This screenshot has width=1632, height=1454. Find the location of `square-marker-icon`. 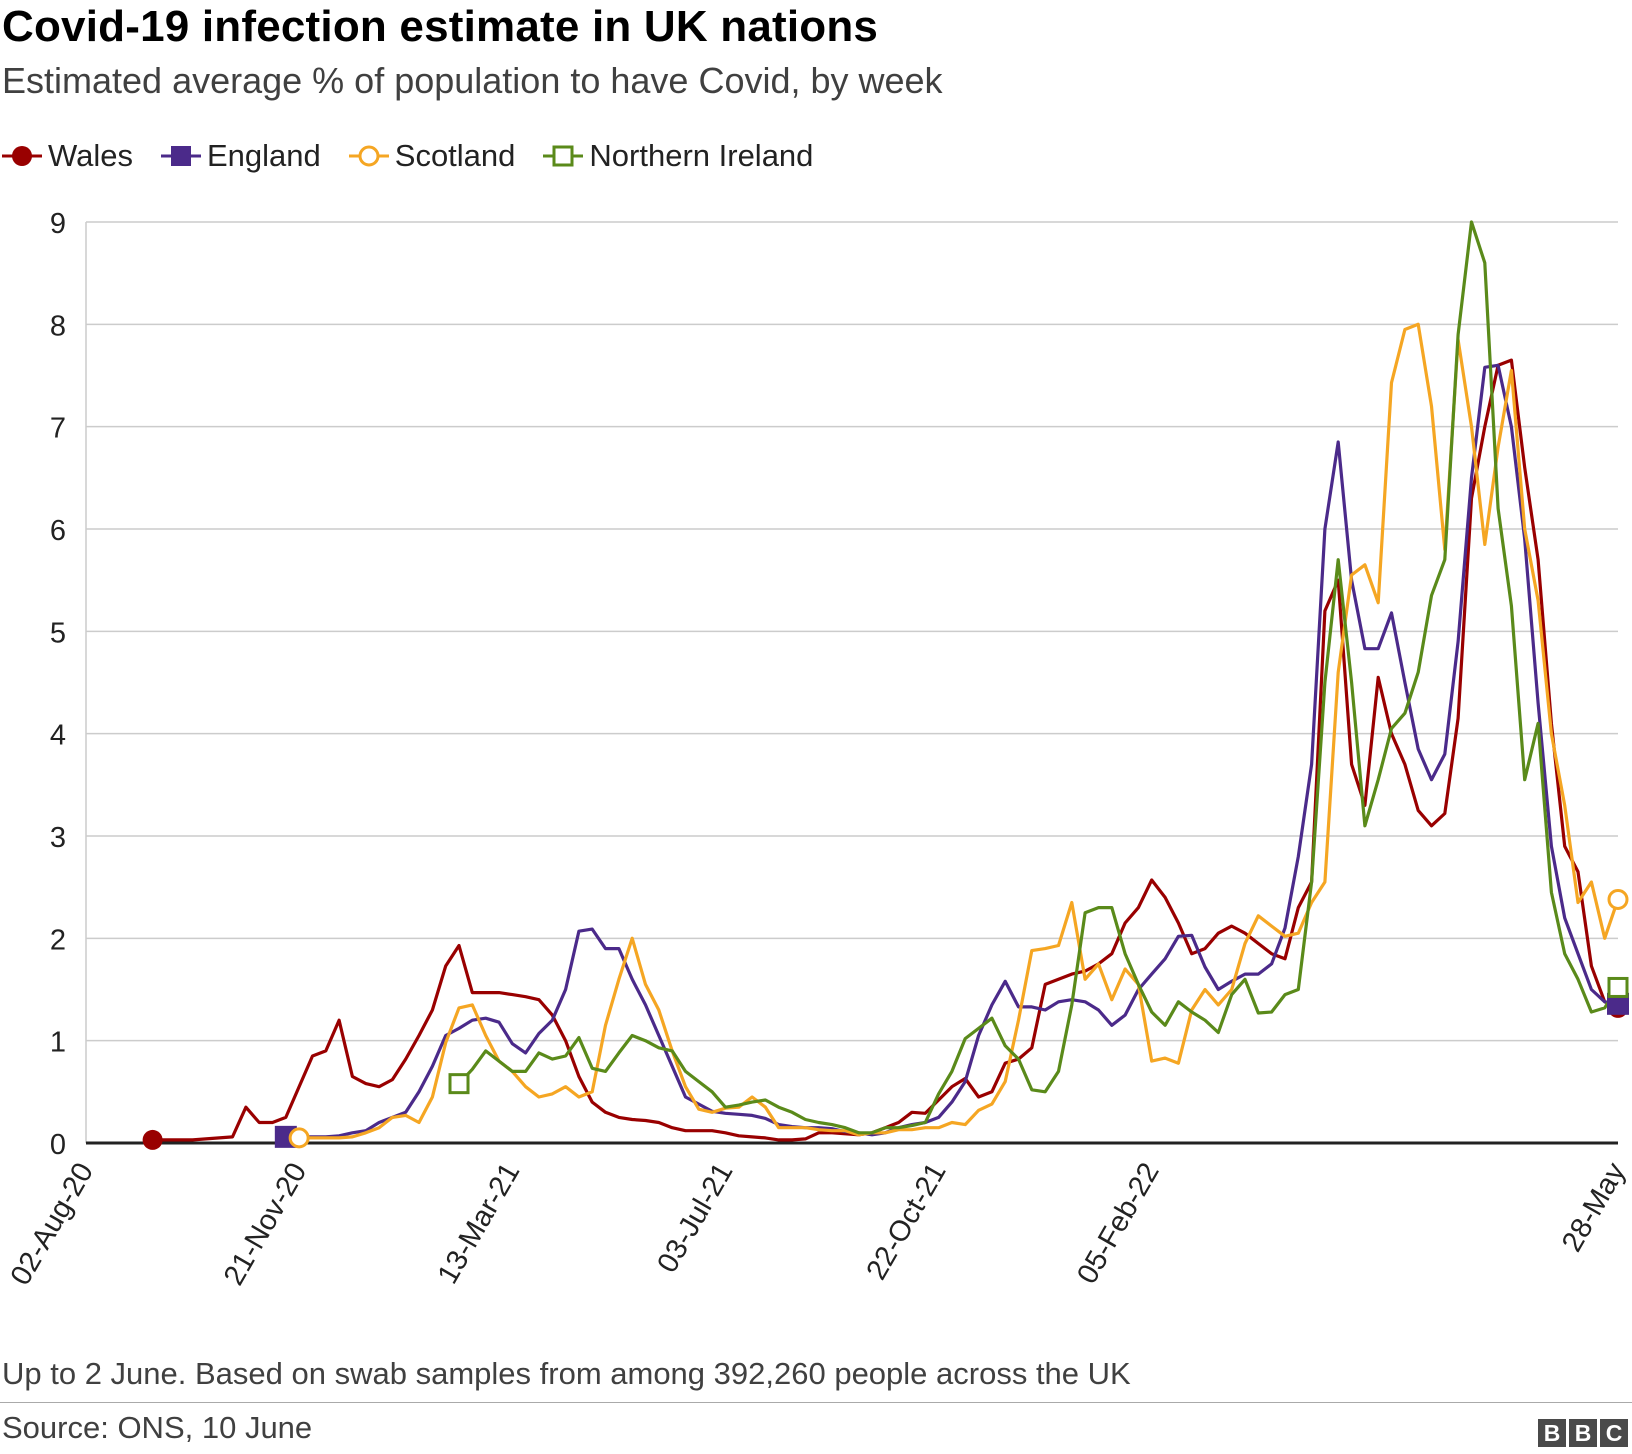

square-marker-icon is located at coordinates (180, 156).